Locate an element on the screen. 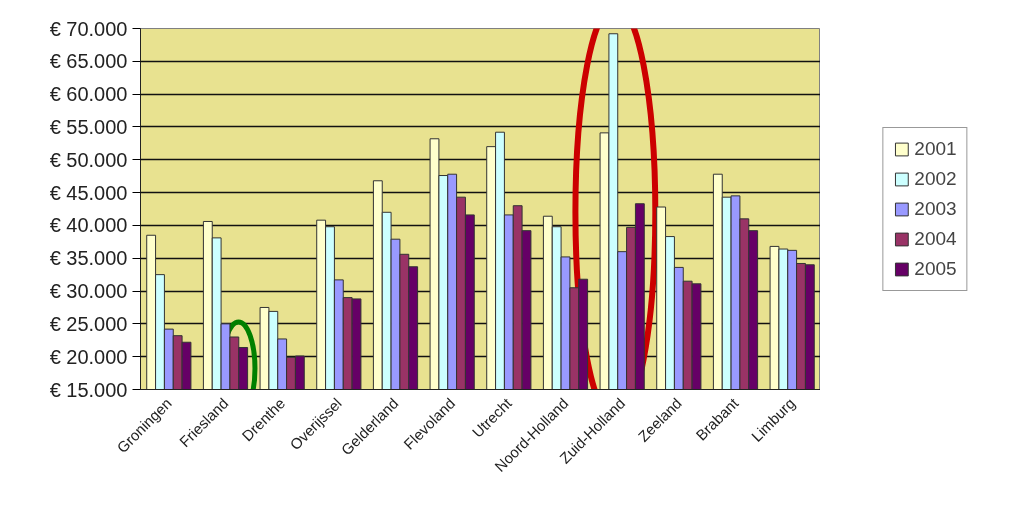 The height and width of the screenshot is (524, 1030). legend-label: 2005 is located at coordinates (935, 268).